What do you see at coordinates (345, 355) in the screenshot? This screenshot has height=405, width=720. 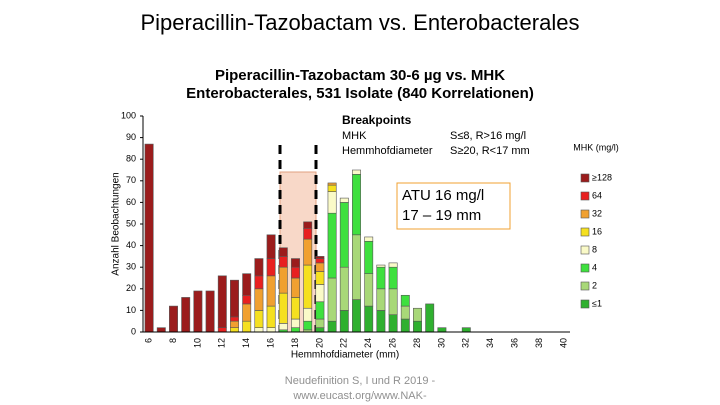 I see `x-axis-label: Hemmhofdiameter (mm)` at bounding box center [345, 355].